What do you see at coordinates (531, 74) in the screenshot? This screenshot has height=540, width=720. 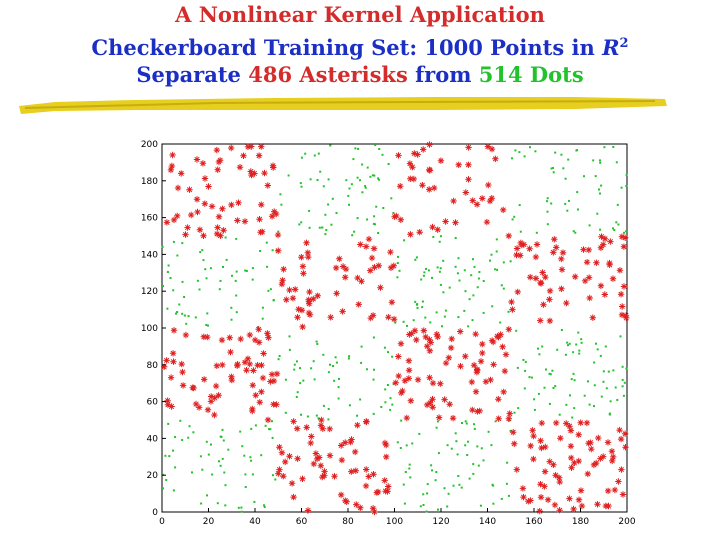 I see `dot-count: 514 Dots` at bounding box center [531, 74].